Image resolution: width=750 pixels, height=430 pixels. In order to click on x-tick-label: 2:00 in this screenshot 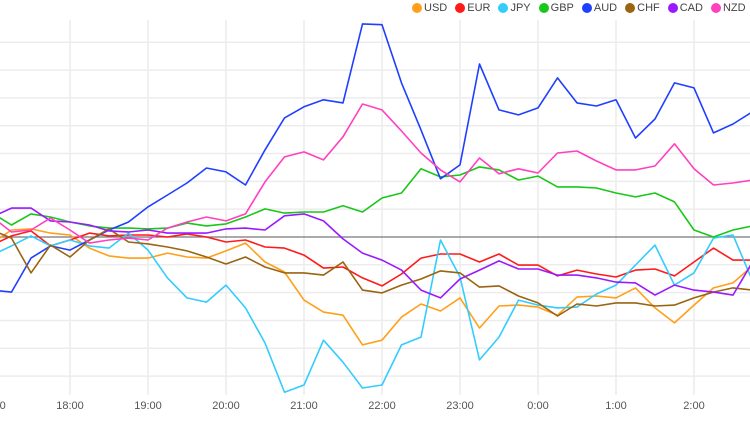, I will do `click(693, 406)`.